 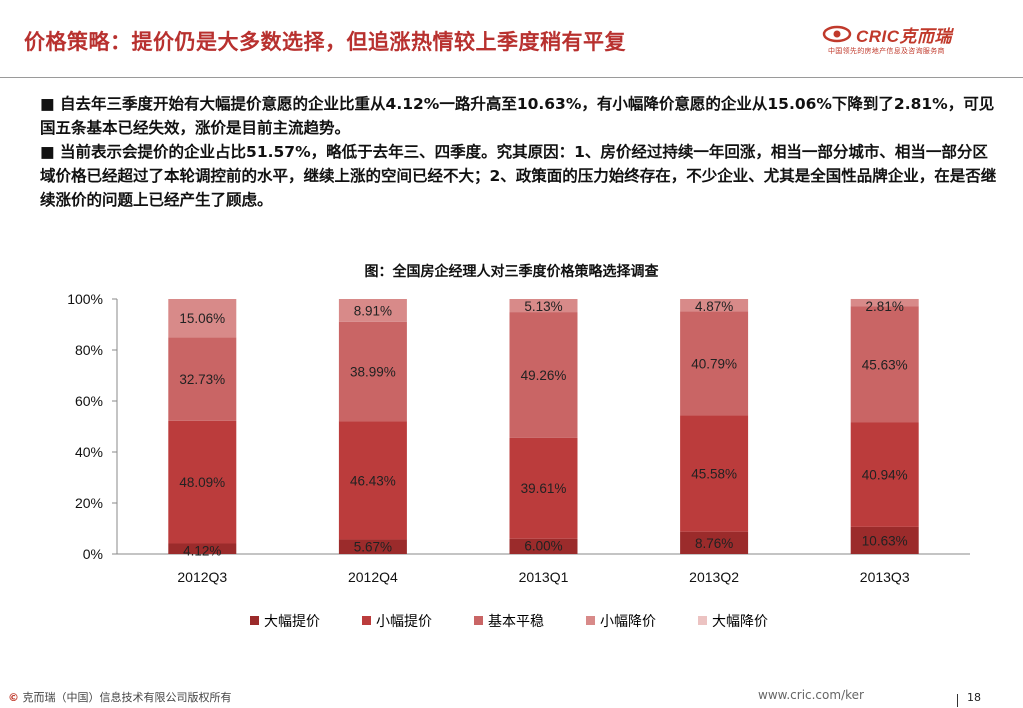 I want to click on eye-logo-icon, so click(x=837, y=34).